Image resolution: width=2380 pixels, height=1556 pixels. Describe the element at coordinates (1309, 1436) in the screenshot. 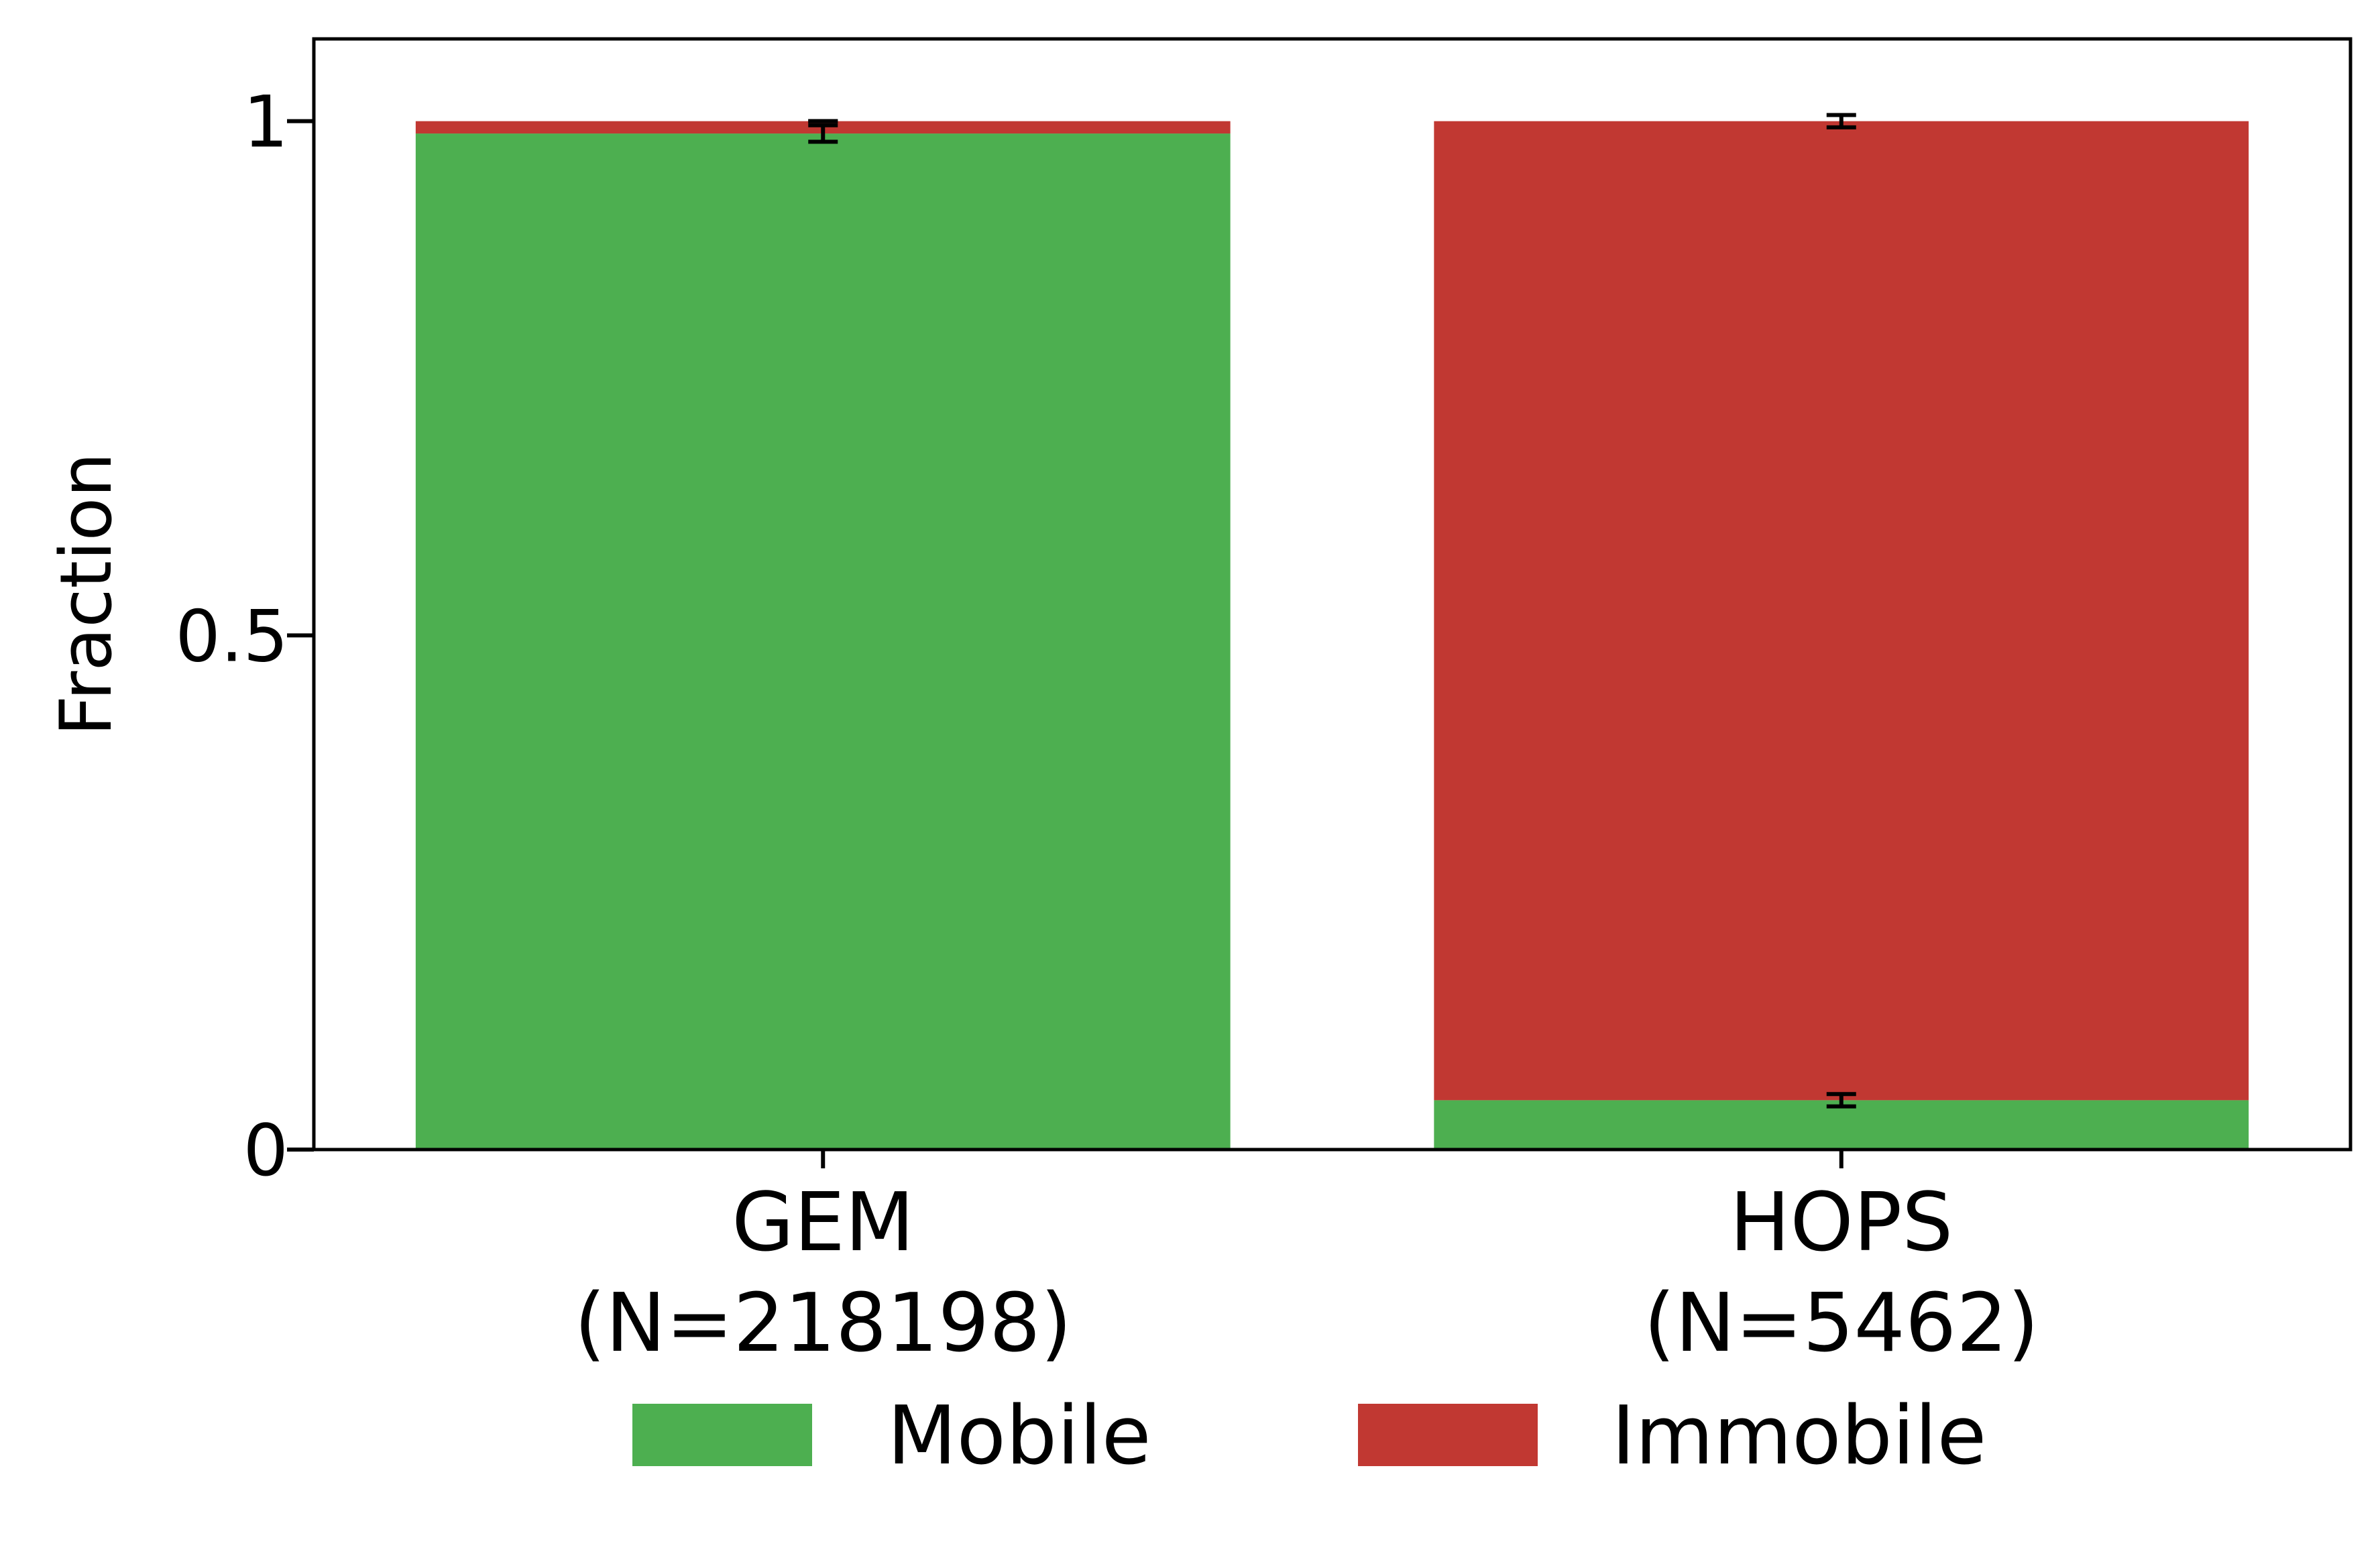

I see `legend: Mobile Immobile` at that location.